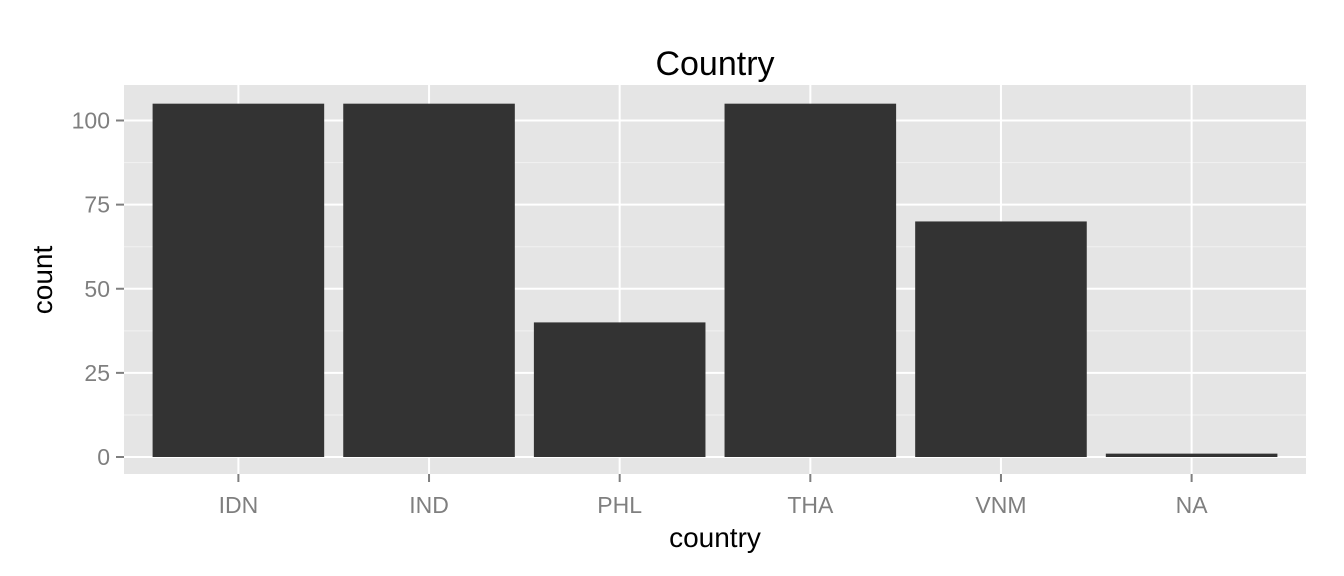 Image resolution: width=1344 pixels, height=576 pixels. Describe the element at coordinates (714, 496) in the screenshot. I see `x-axis: IDN IND PHL THA VNM NA` at that location.